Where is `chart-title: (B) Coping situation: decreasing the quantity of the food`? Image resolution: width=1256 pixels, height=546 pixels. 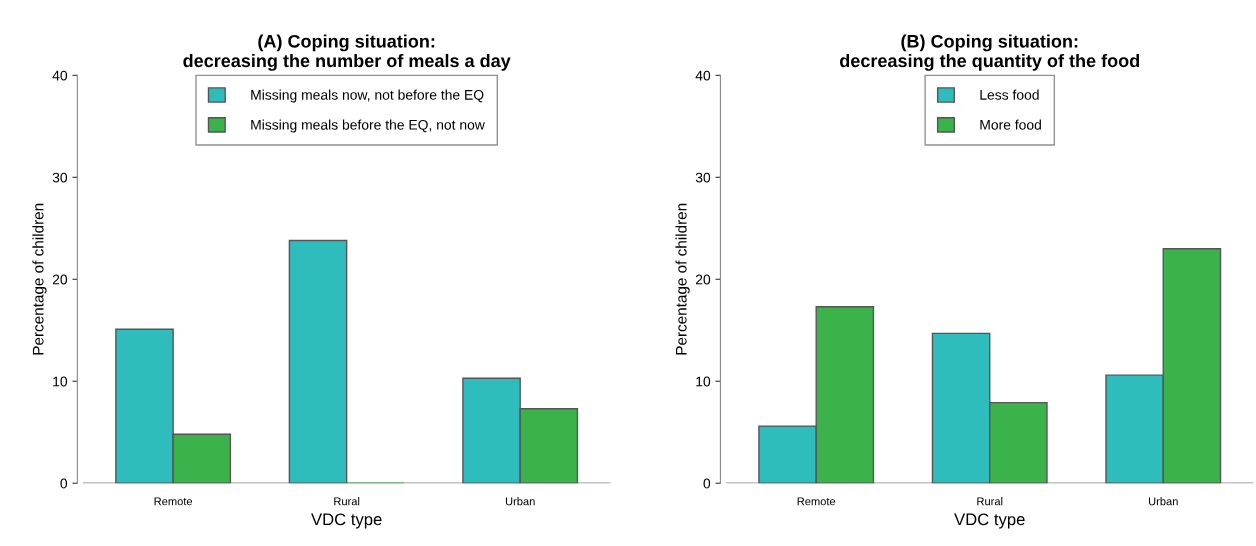 chart-title: (B) Coping situation: decreasing the quantity of the food is located at coordinates (990, 52).